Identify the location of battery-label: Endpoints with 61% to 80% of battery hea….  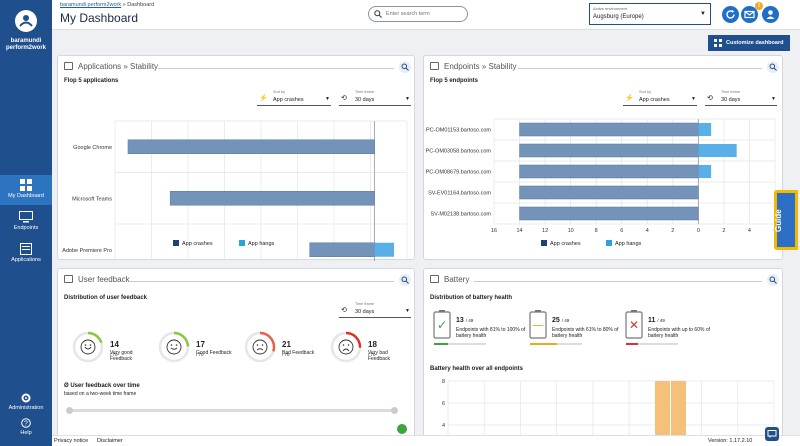
(585, 333).